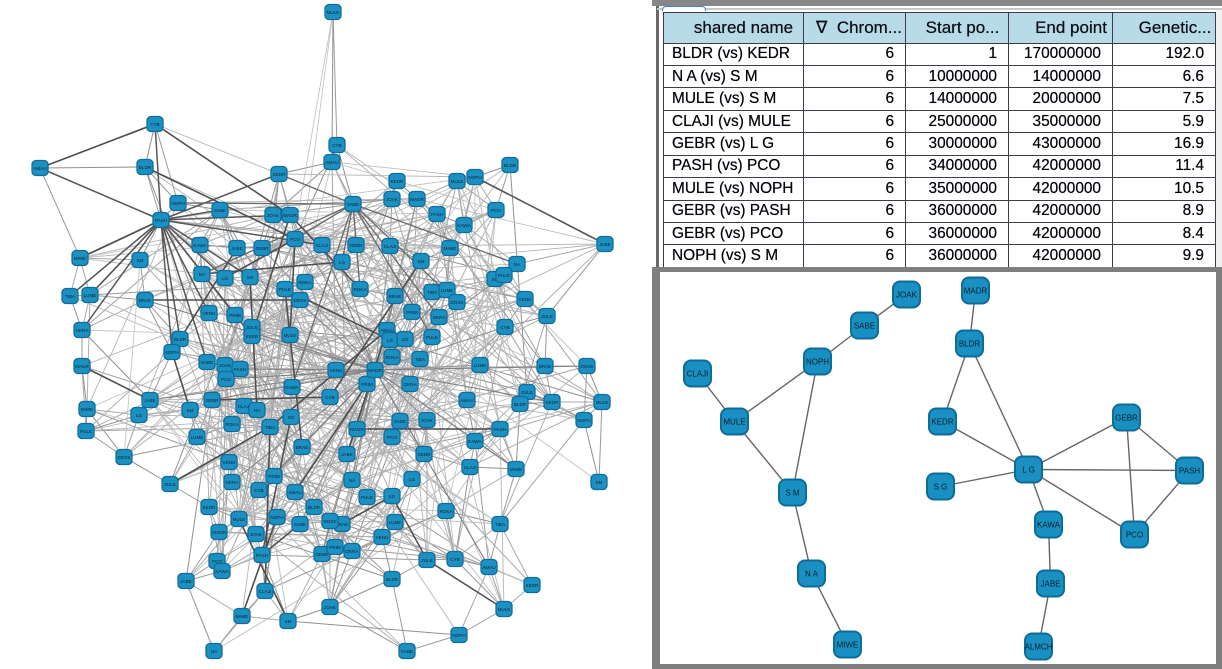 The width and height of the screenshot is (1222, 669). What do you see at coordinates (812, 573) in the screenshot?
I see `svg-text: N A` at bounding box center [812, 573].